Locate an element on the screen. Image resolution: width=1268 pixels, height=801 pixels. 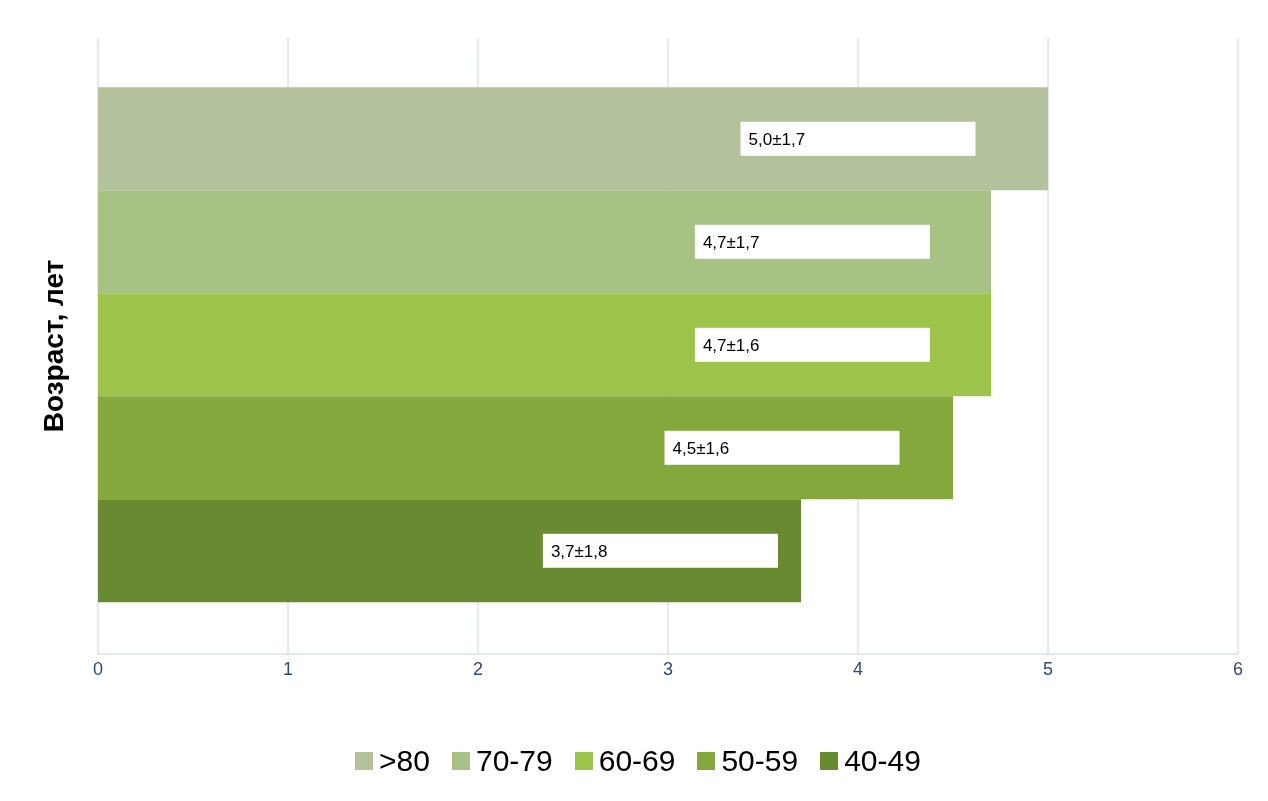
legend-label: 50-59 is located at coordinates (760, 761).